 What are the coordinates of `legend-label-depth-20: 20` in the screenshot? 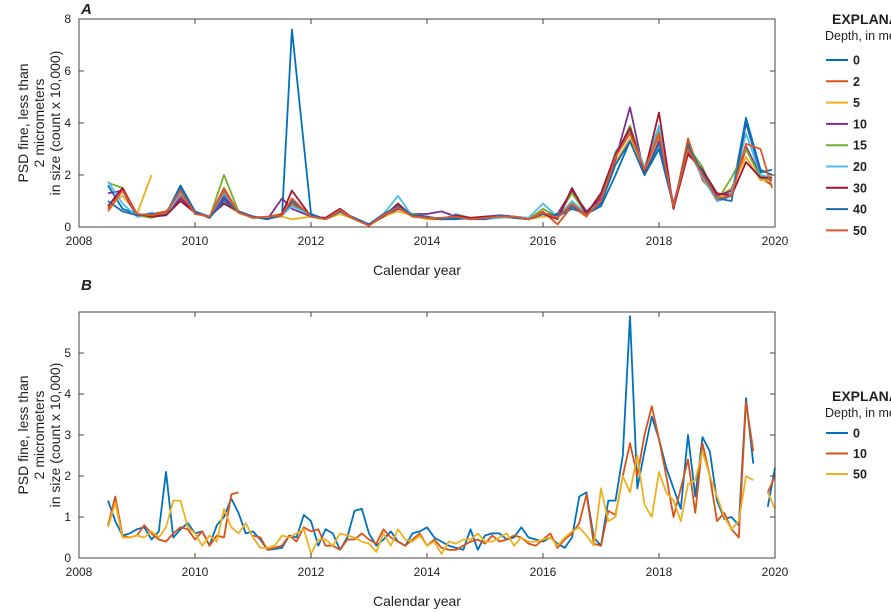 It's located at (860, 167).